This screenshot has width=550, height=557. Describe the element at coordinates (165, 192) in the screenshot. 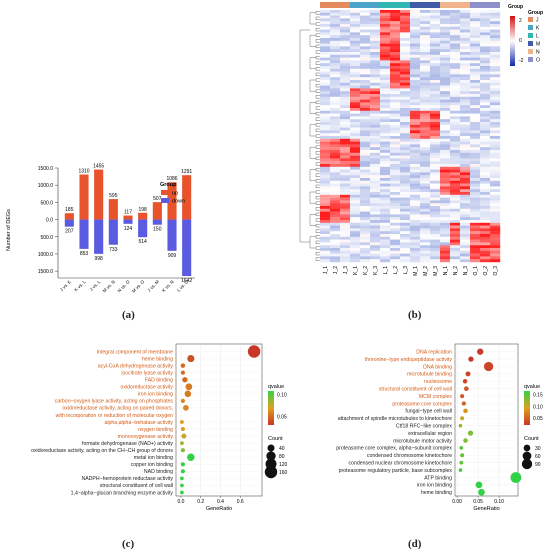

I see `legend-swatch-up` at that location.